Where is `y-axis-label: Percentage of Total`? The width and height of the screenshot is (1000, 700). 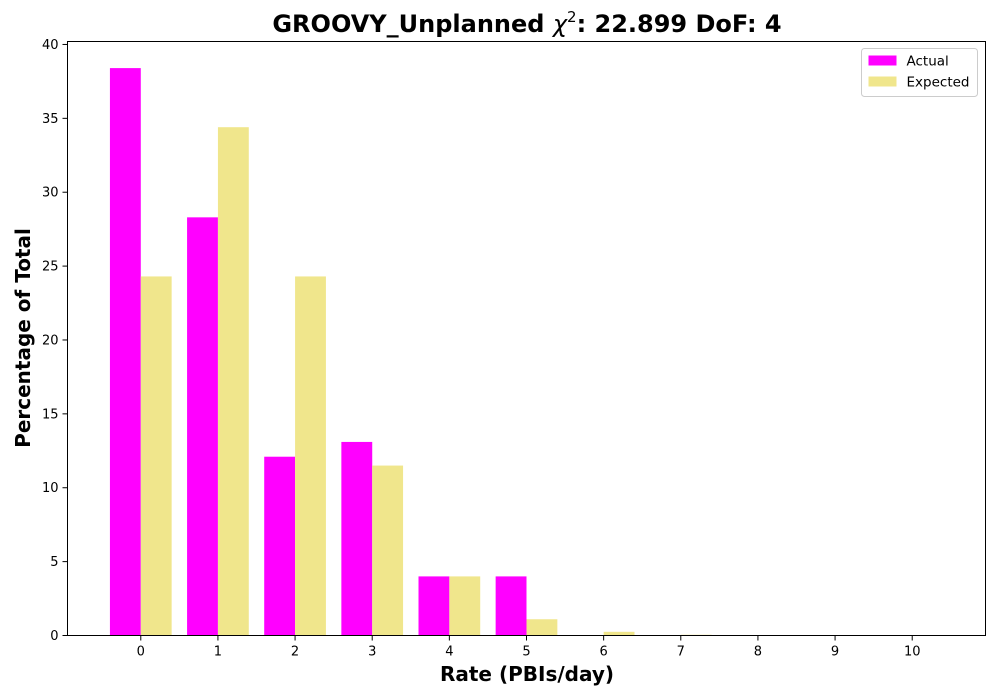
y-axis-label: Percentage of Total is located at coordinates (23, 338).